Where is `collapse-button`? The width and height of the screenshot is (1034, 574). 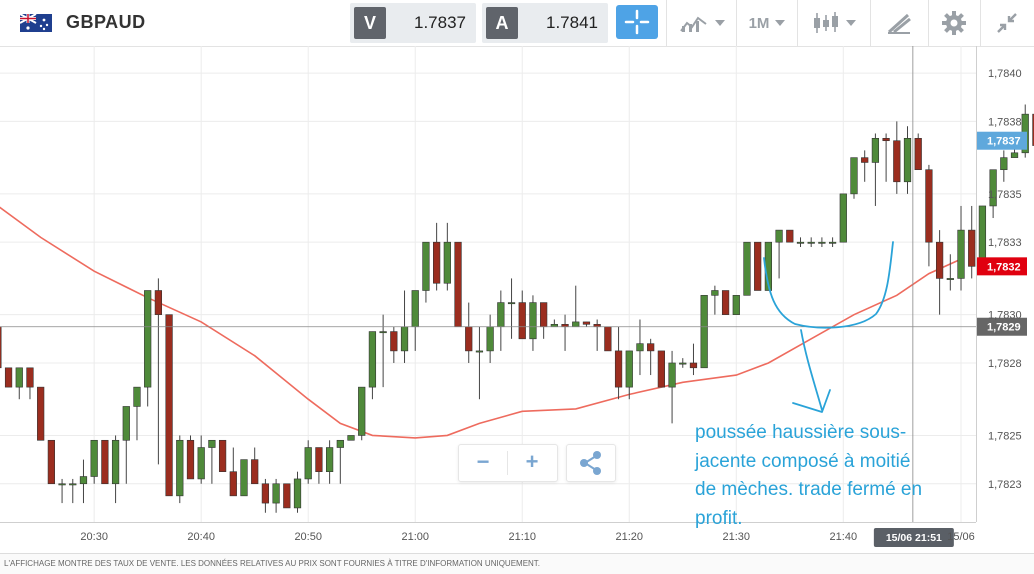
collapse-button is located at coordinates (1007, 23).